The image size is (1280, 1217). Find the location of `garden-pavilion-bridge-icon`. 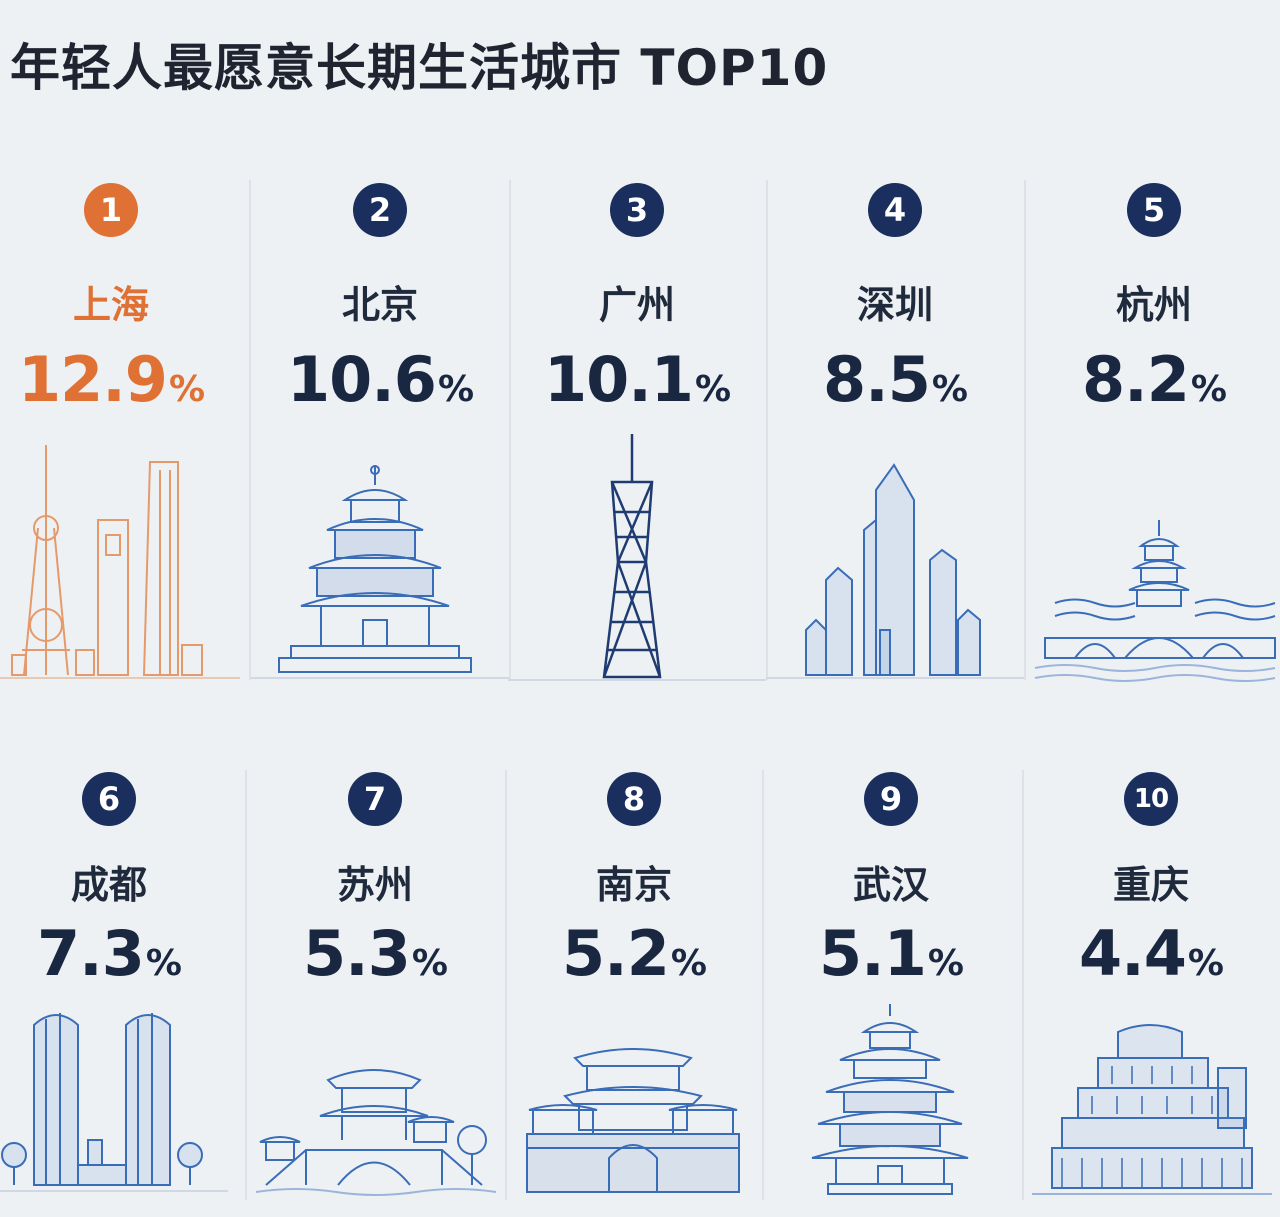

garden-pavilion-bridge-icon is located at coordinates (376, 1132).